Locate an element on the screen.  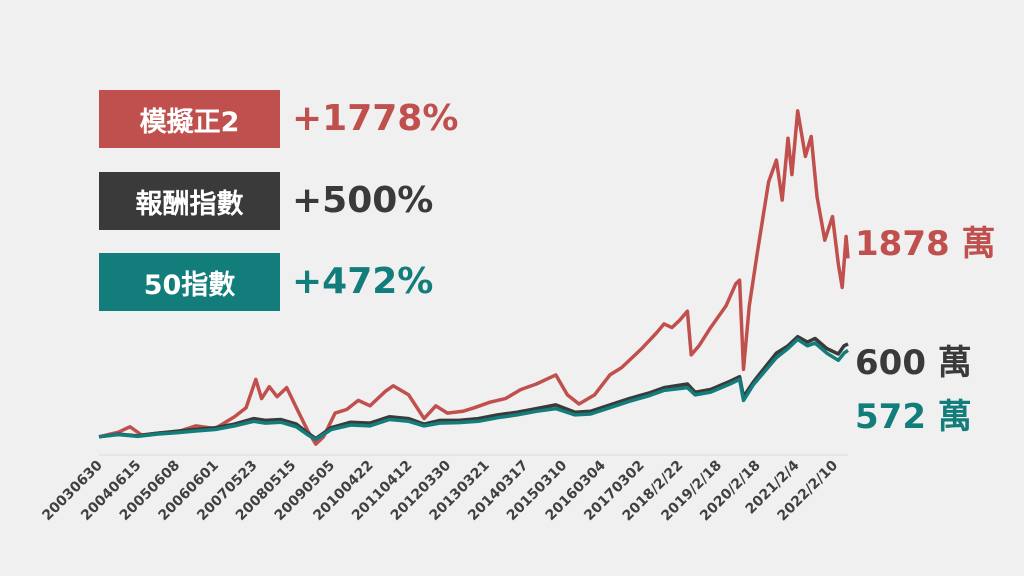
legend-box-series-1: 模擬正2 is located at coordinates (189, 119).